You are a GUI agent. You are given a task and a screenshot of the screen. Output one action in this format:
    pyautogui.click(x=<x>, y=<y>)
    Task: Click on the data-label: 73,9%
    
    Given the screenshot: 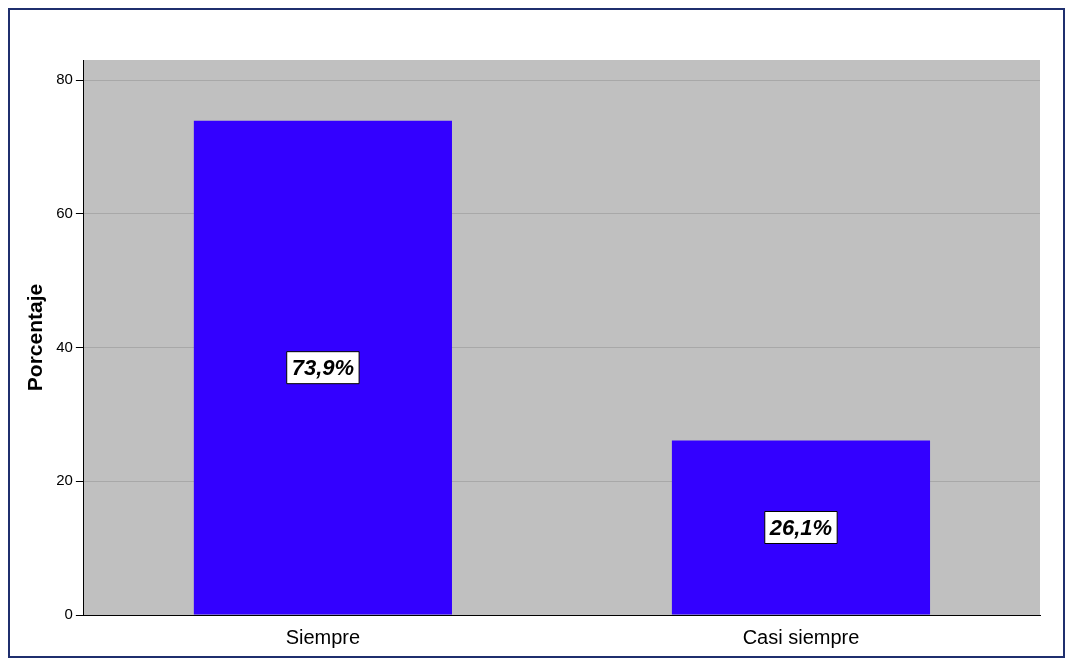 What is the action you would take?
    pyautogui.click(x=323, y=367)
    